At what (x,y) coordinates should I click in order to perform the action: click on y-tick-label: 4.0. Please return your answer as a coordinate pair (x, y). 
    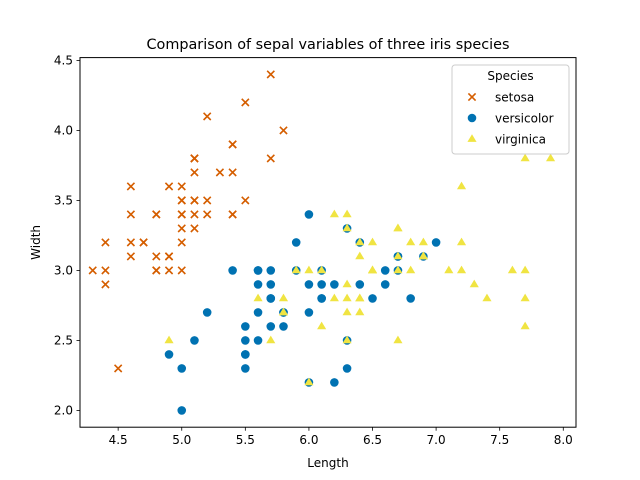
    Looking at the image, I should click on (63, 131).